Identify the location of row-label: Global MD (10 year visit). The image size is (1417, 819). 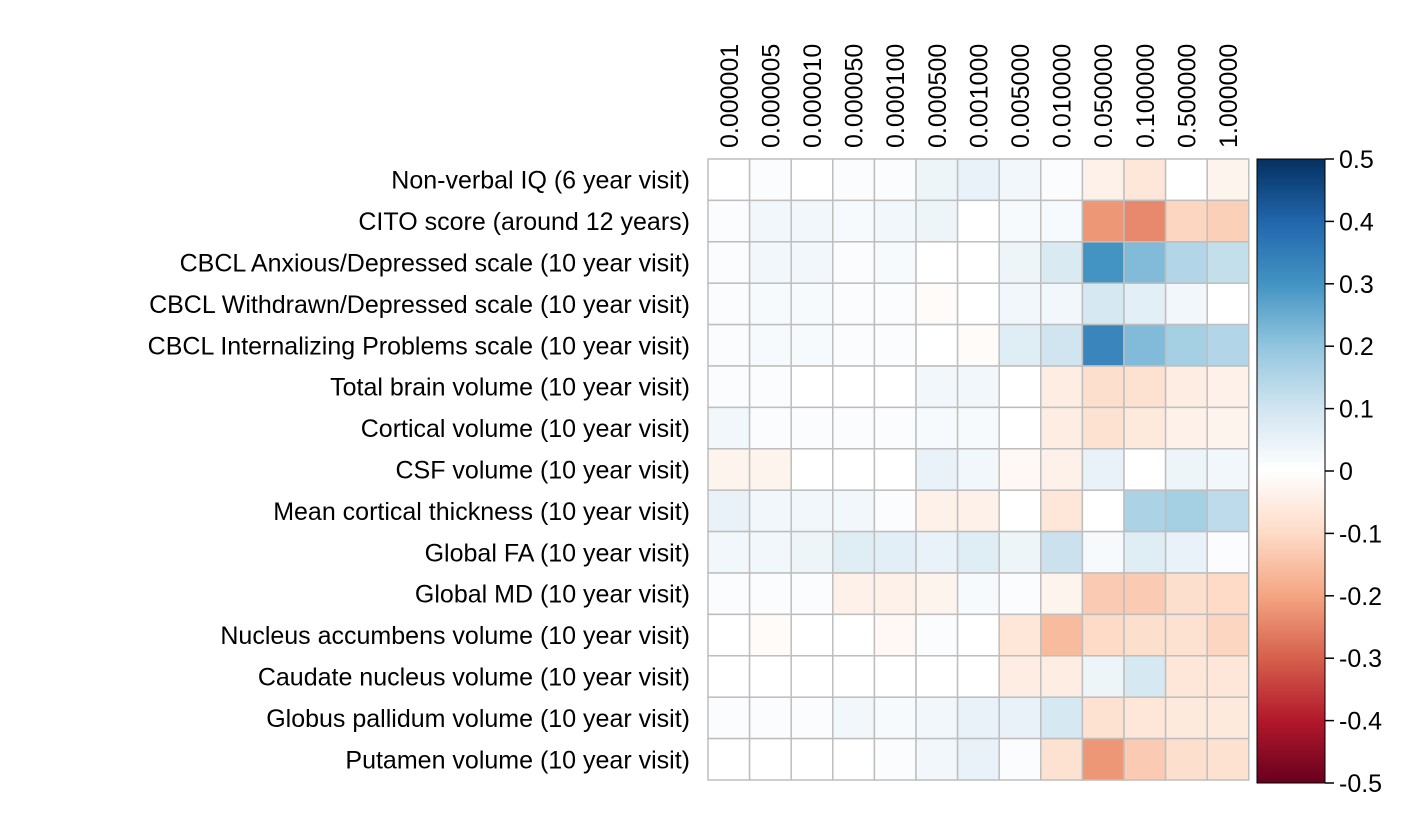
(552, 595).